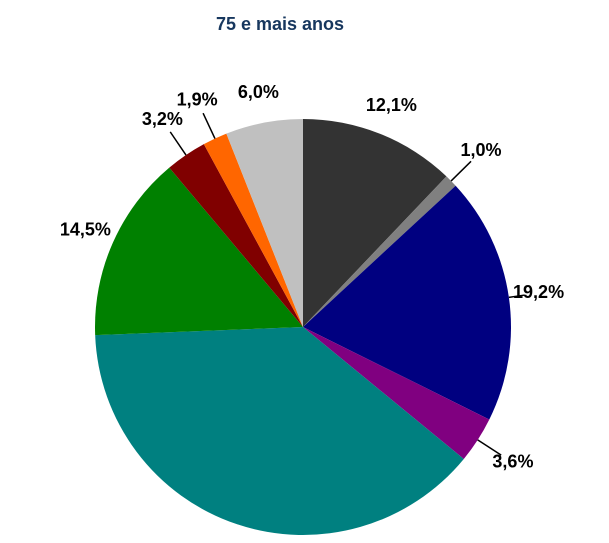 The image size is (609, 543). I want to click on data-label: 3,6%, so click(512, 461).